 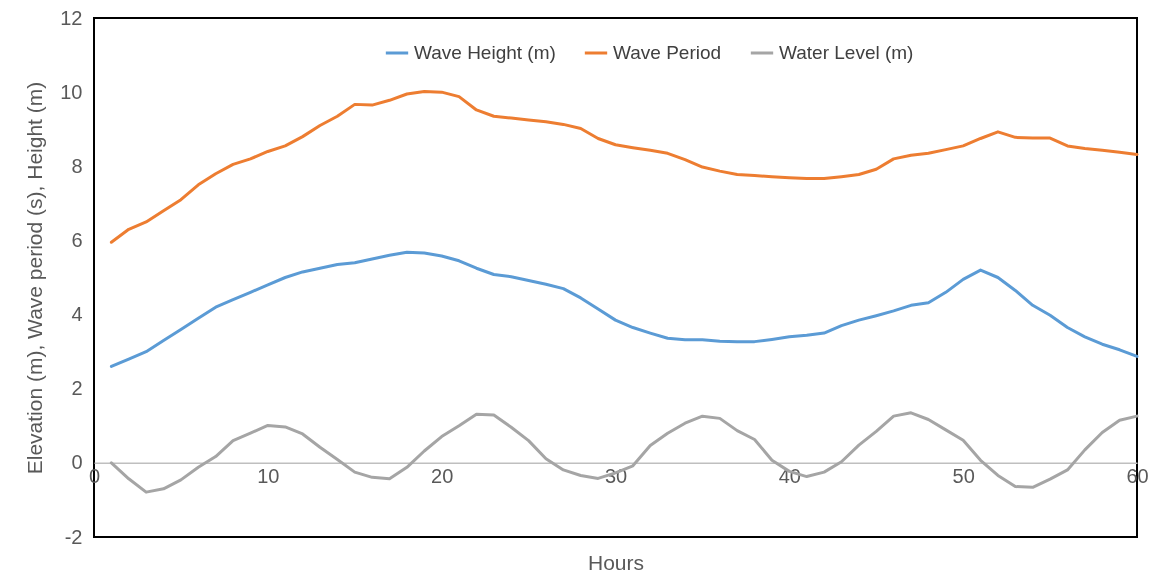 What do you see at coordinates (846, 52) in the screenshot?
I see `legend-label: Water Level (m)` at bounding box center [846, 52].